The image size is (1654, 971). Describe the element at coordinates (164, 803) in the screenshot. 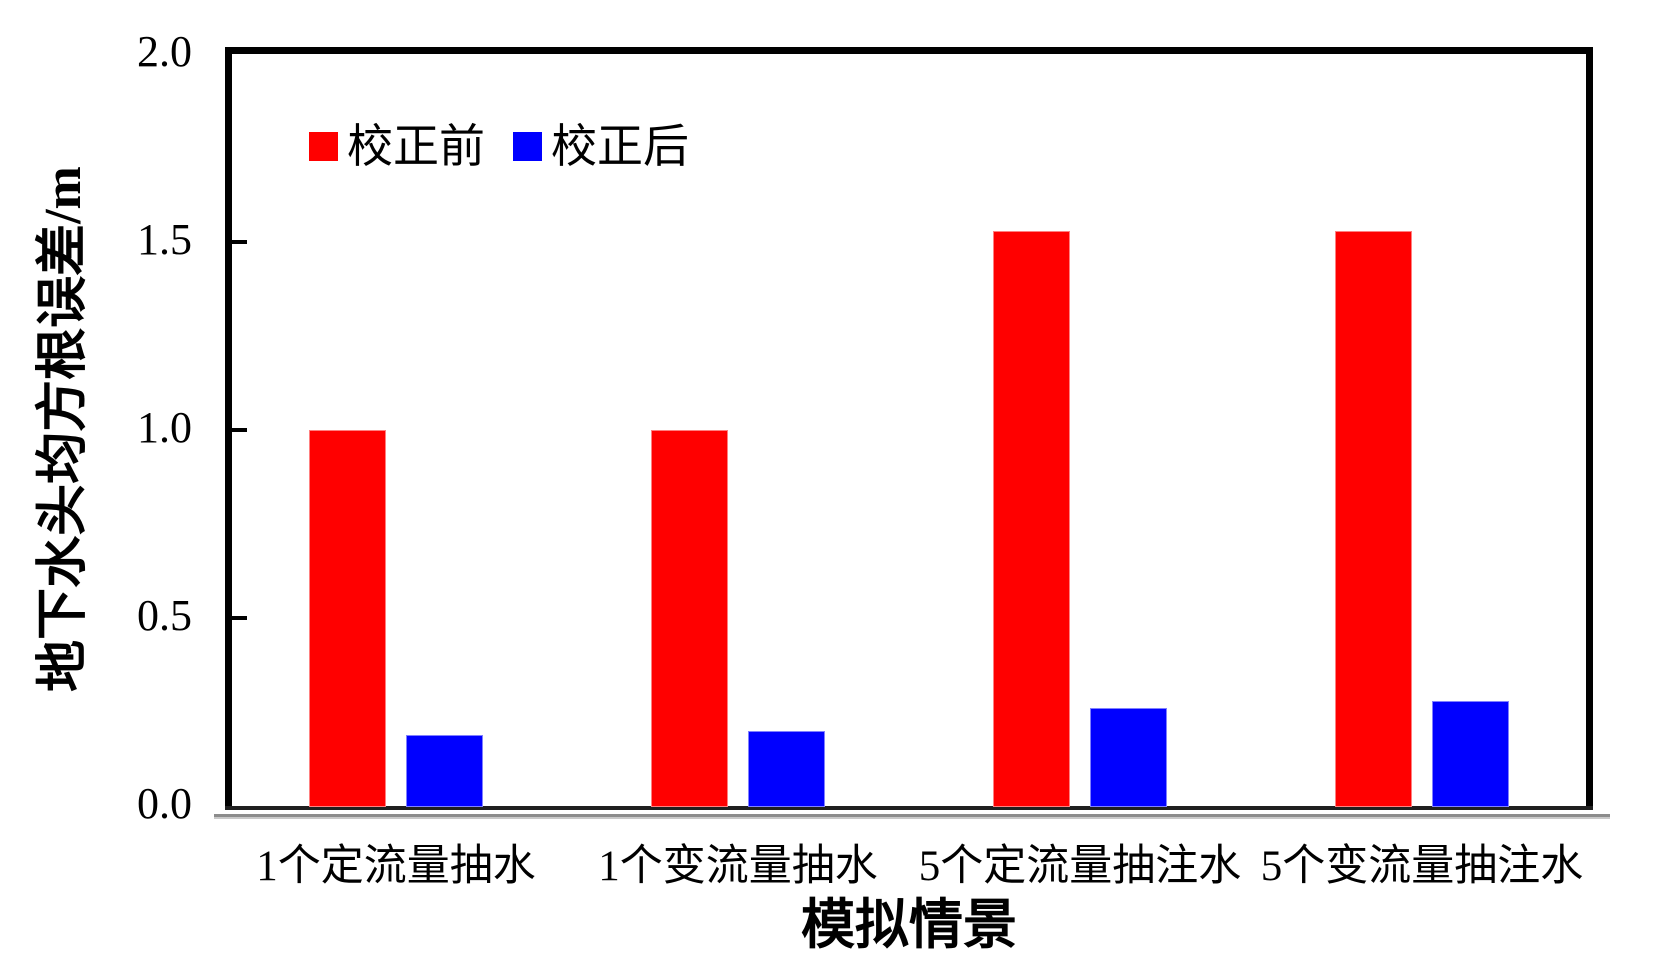

I see `y-tick-label-0.0: 0.0` at that location.